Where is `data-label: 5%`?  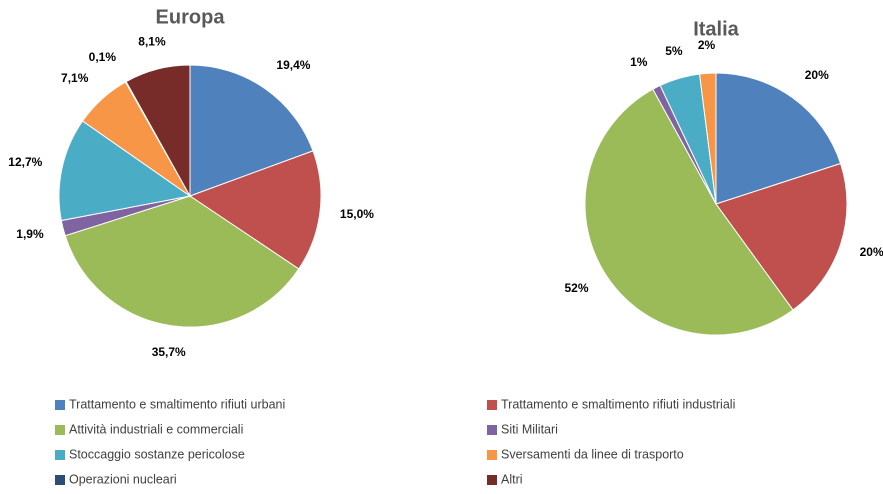
data-label: 5% is located at coordinates (674, 51).